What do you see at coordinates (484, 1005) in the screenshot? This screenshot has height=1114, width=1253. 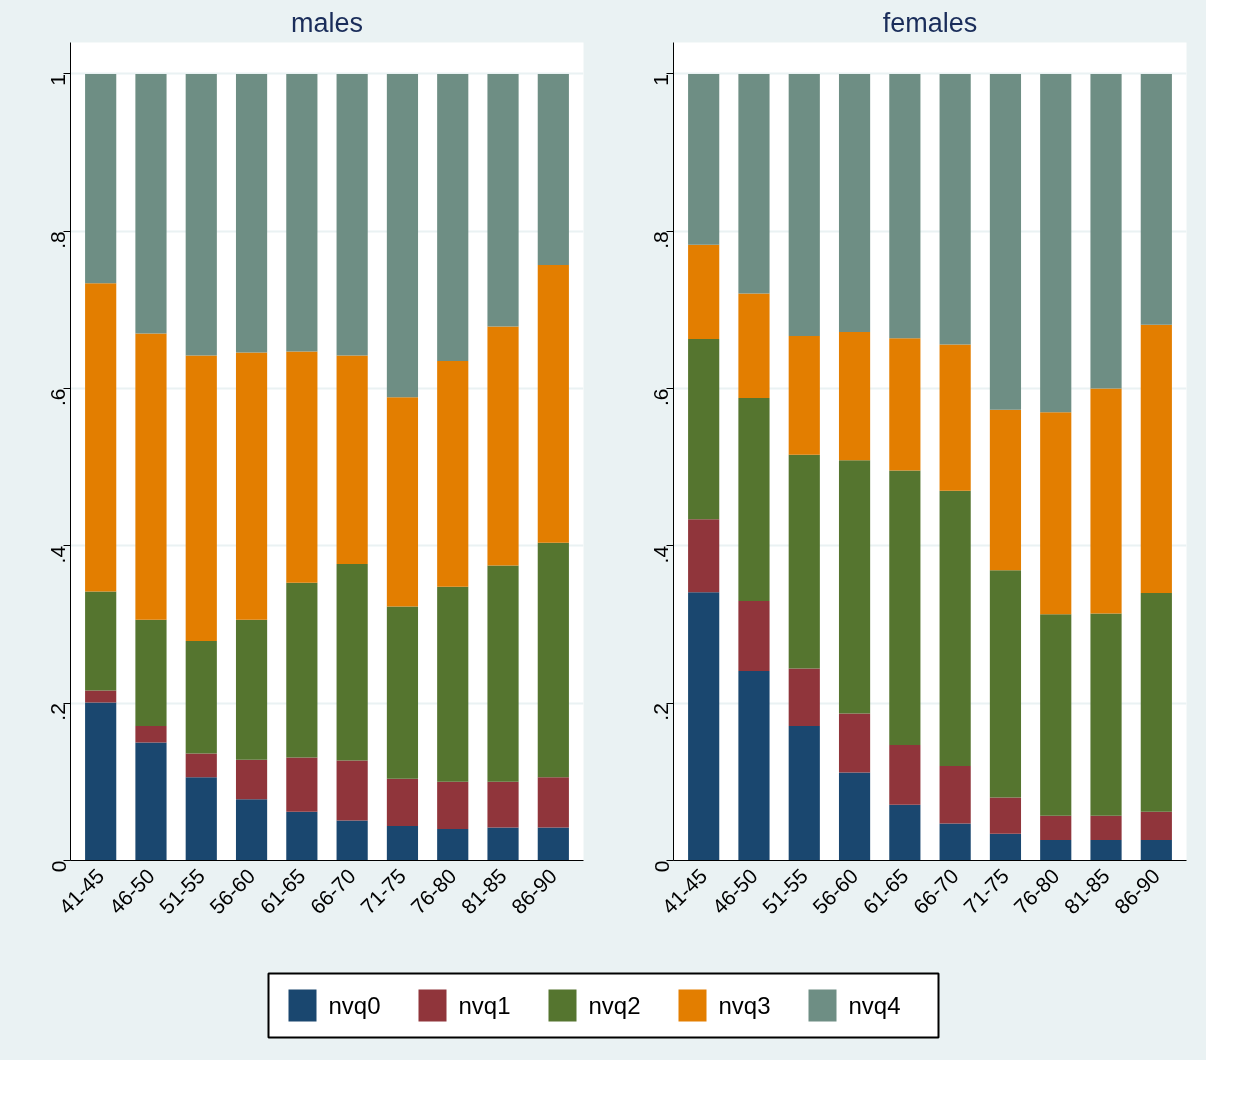 I see `legend-label: nvq1` at bounding box center [484, 1005].